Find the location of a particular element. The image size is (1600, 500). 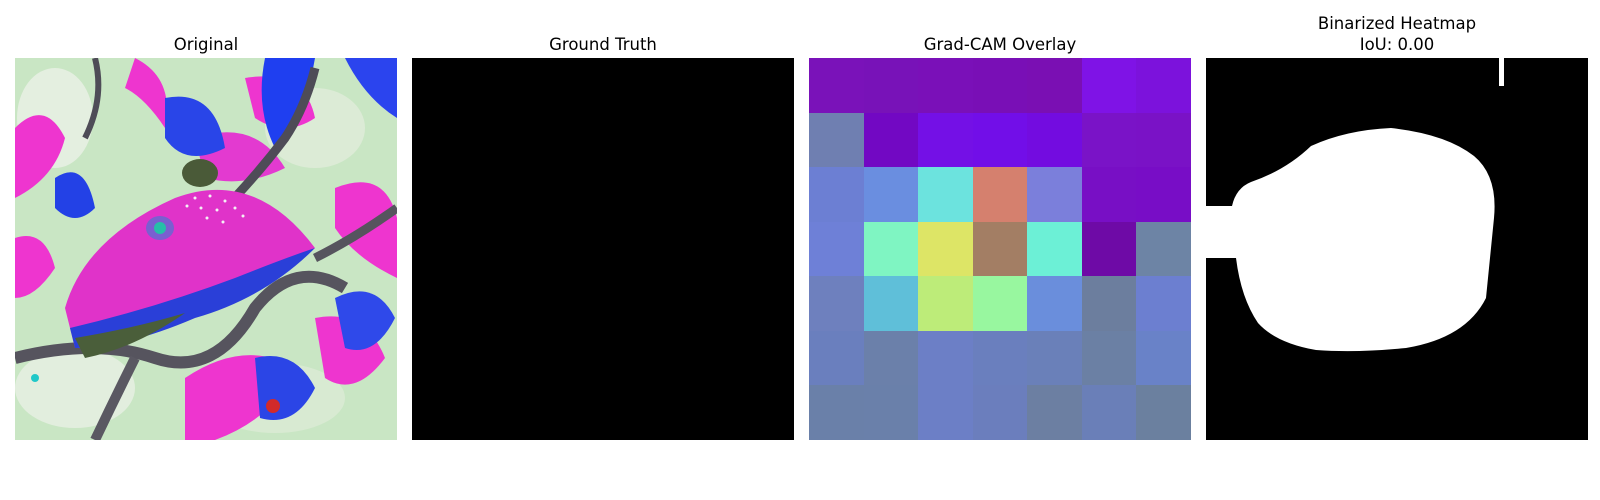

gradcam-title-text: Grad-CAM Overlay is located at coordinates (1000, 44).